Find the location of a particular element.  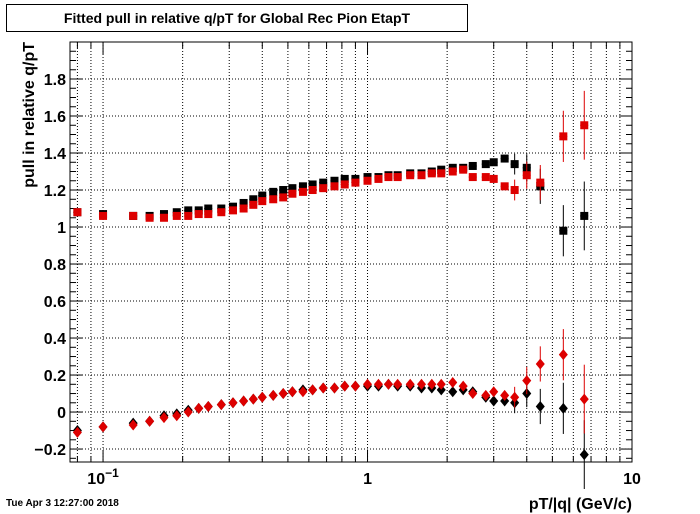

y-tick-label: 0 is located at coordinates (61, 413).